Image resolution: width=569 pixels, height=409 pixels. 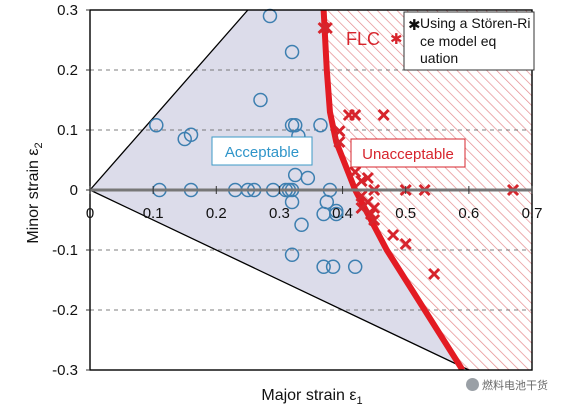 What do you see at coordinates (90, 213) in the screenshot?
I see `x-tick-label: 0` at bounding box center [90, 213].